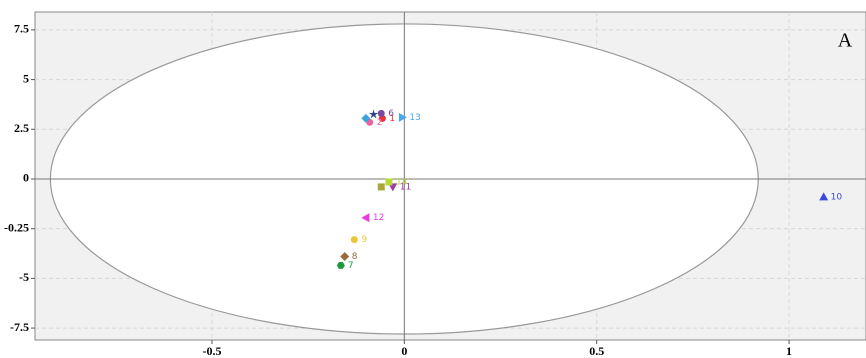 This screenshot has width=866, height=358. What do you see at coordinates (845, 41) in the screenshot?
I see `panel-label: A` at bounding box center [845, 41].